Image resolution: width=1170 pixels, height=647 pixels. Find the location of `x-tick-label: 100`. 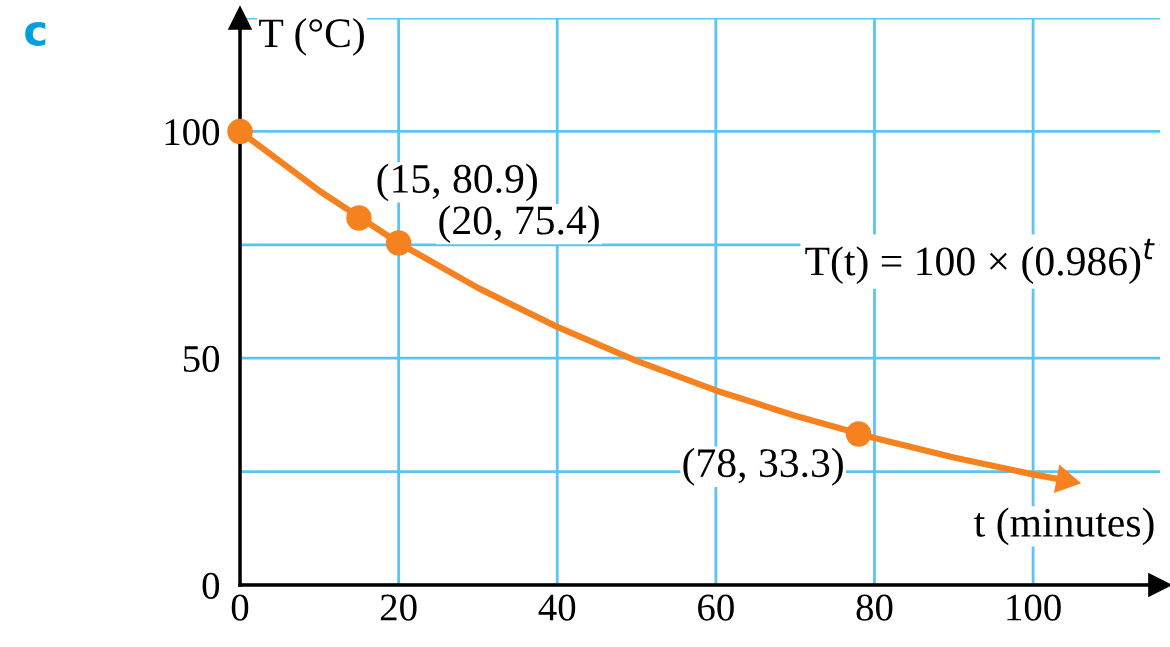

x-tick-label: 100 is located at coordinates (1034, 607).